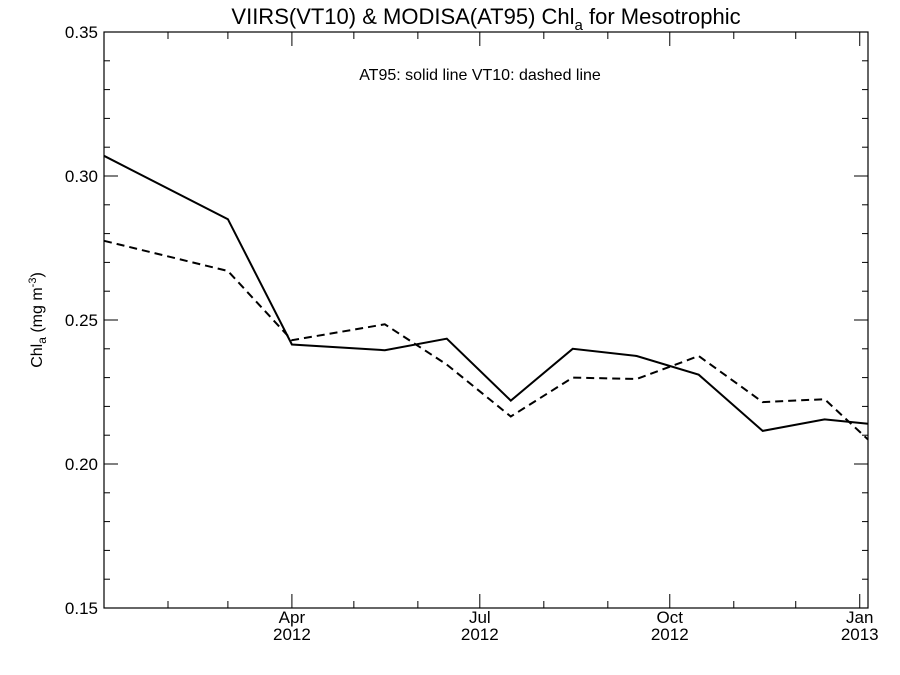  I want to click on y-tick-label: 0.20, so click(81, 464).